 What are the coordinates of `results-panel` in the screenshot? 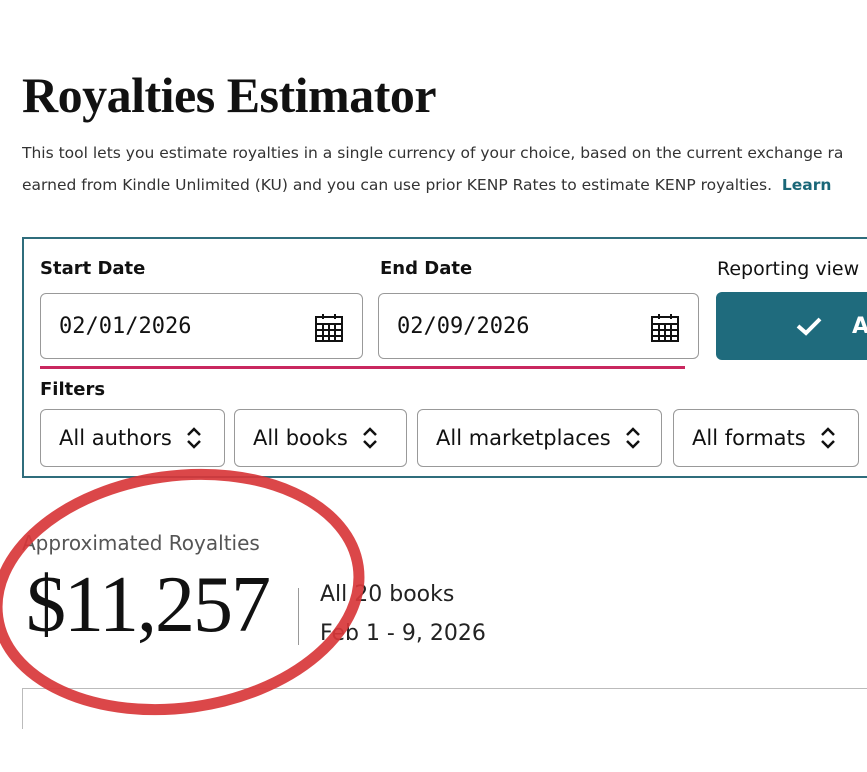 It's located at (444, 708).